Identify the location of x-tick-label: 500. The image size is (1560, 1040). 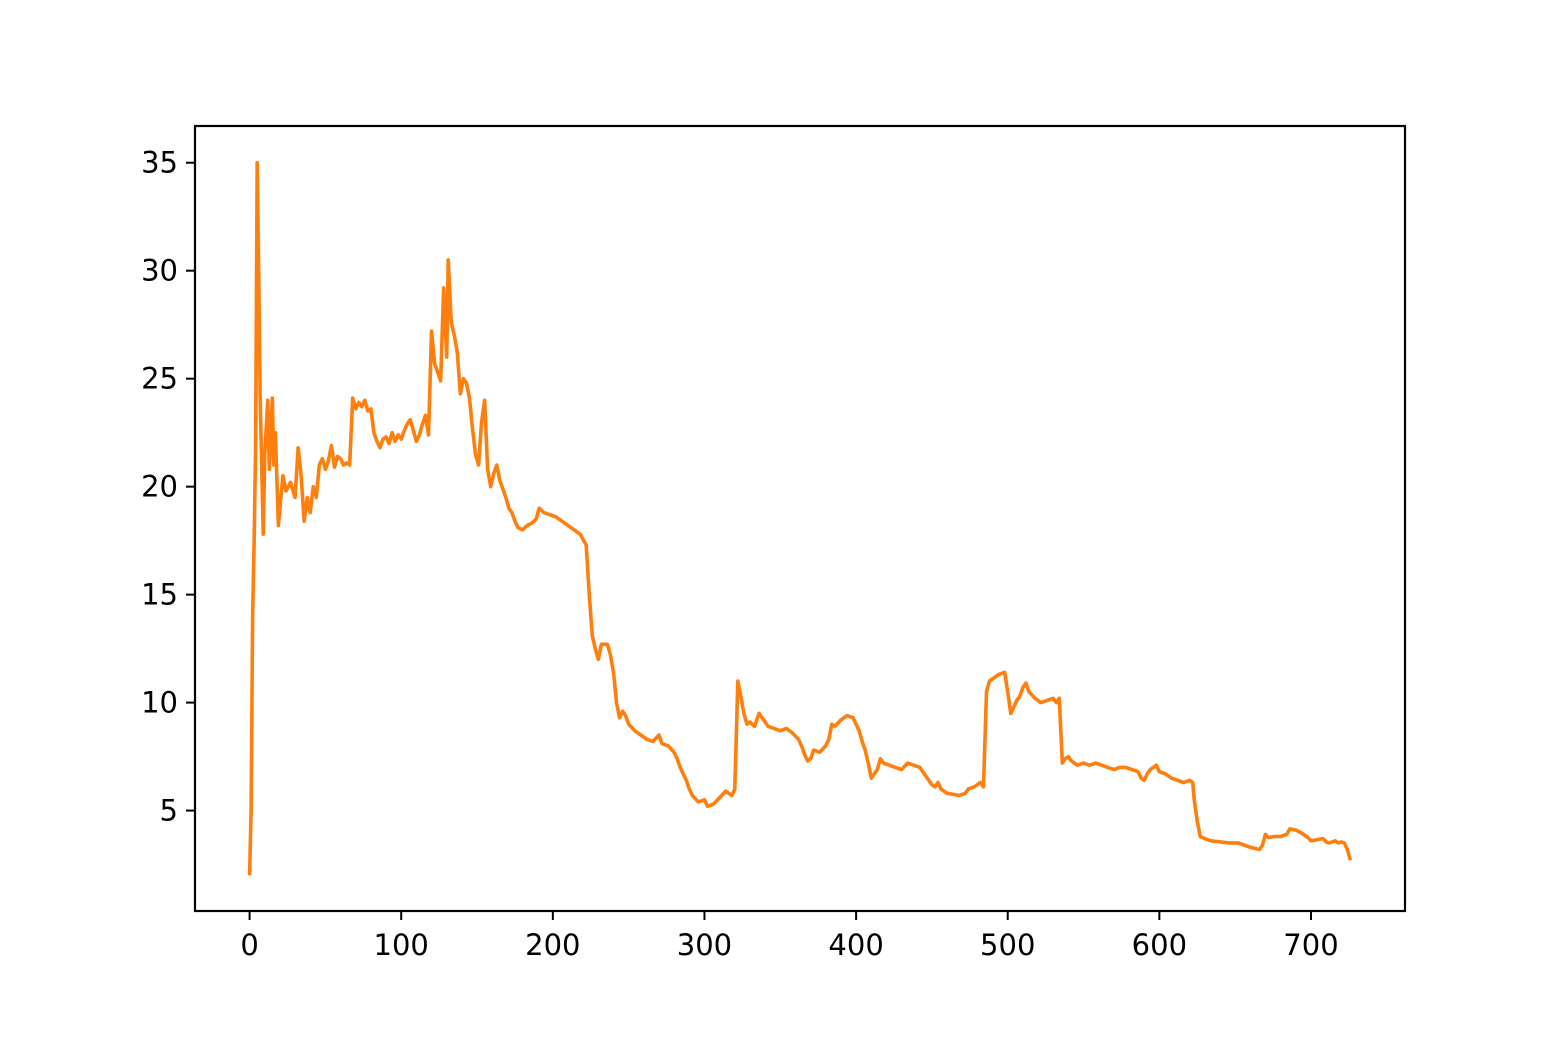
(1007, 945).